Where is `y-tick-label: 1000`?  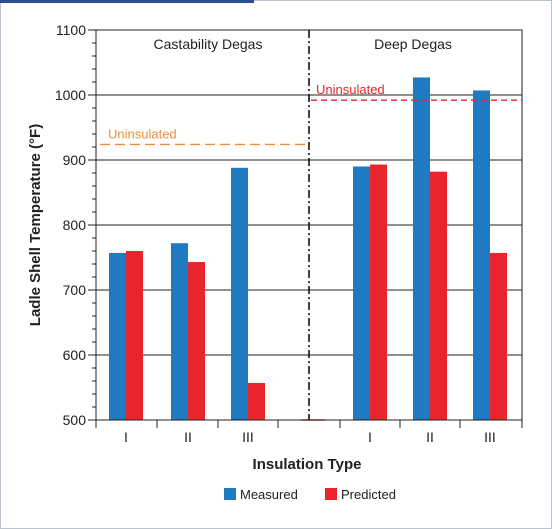 y-tick-label: 1000 is located at coordinates (70, 95).